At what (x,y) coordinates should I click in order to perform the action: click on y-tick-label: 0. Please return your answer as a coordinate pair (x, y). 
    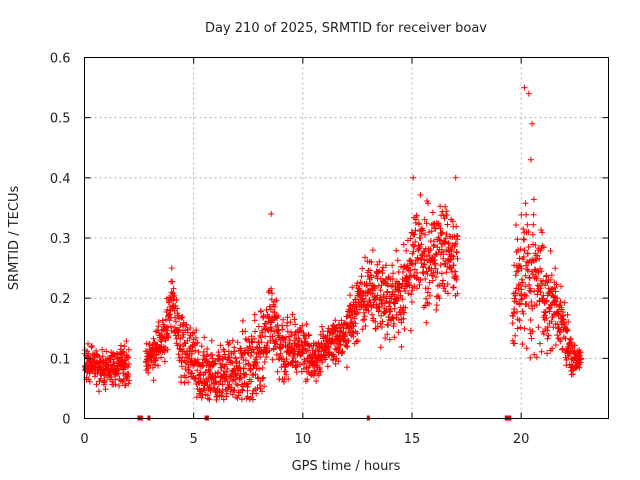
    Looking at the image, I should click on (66, 420).